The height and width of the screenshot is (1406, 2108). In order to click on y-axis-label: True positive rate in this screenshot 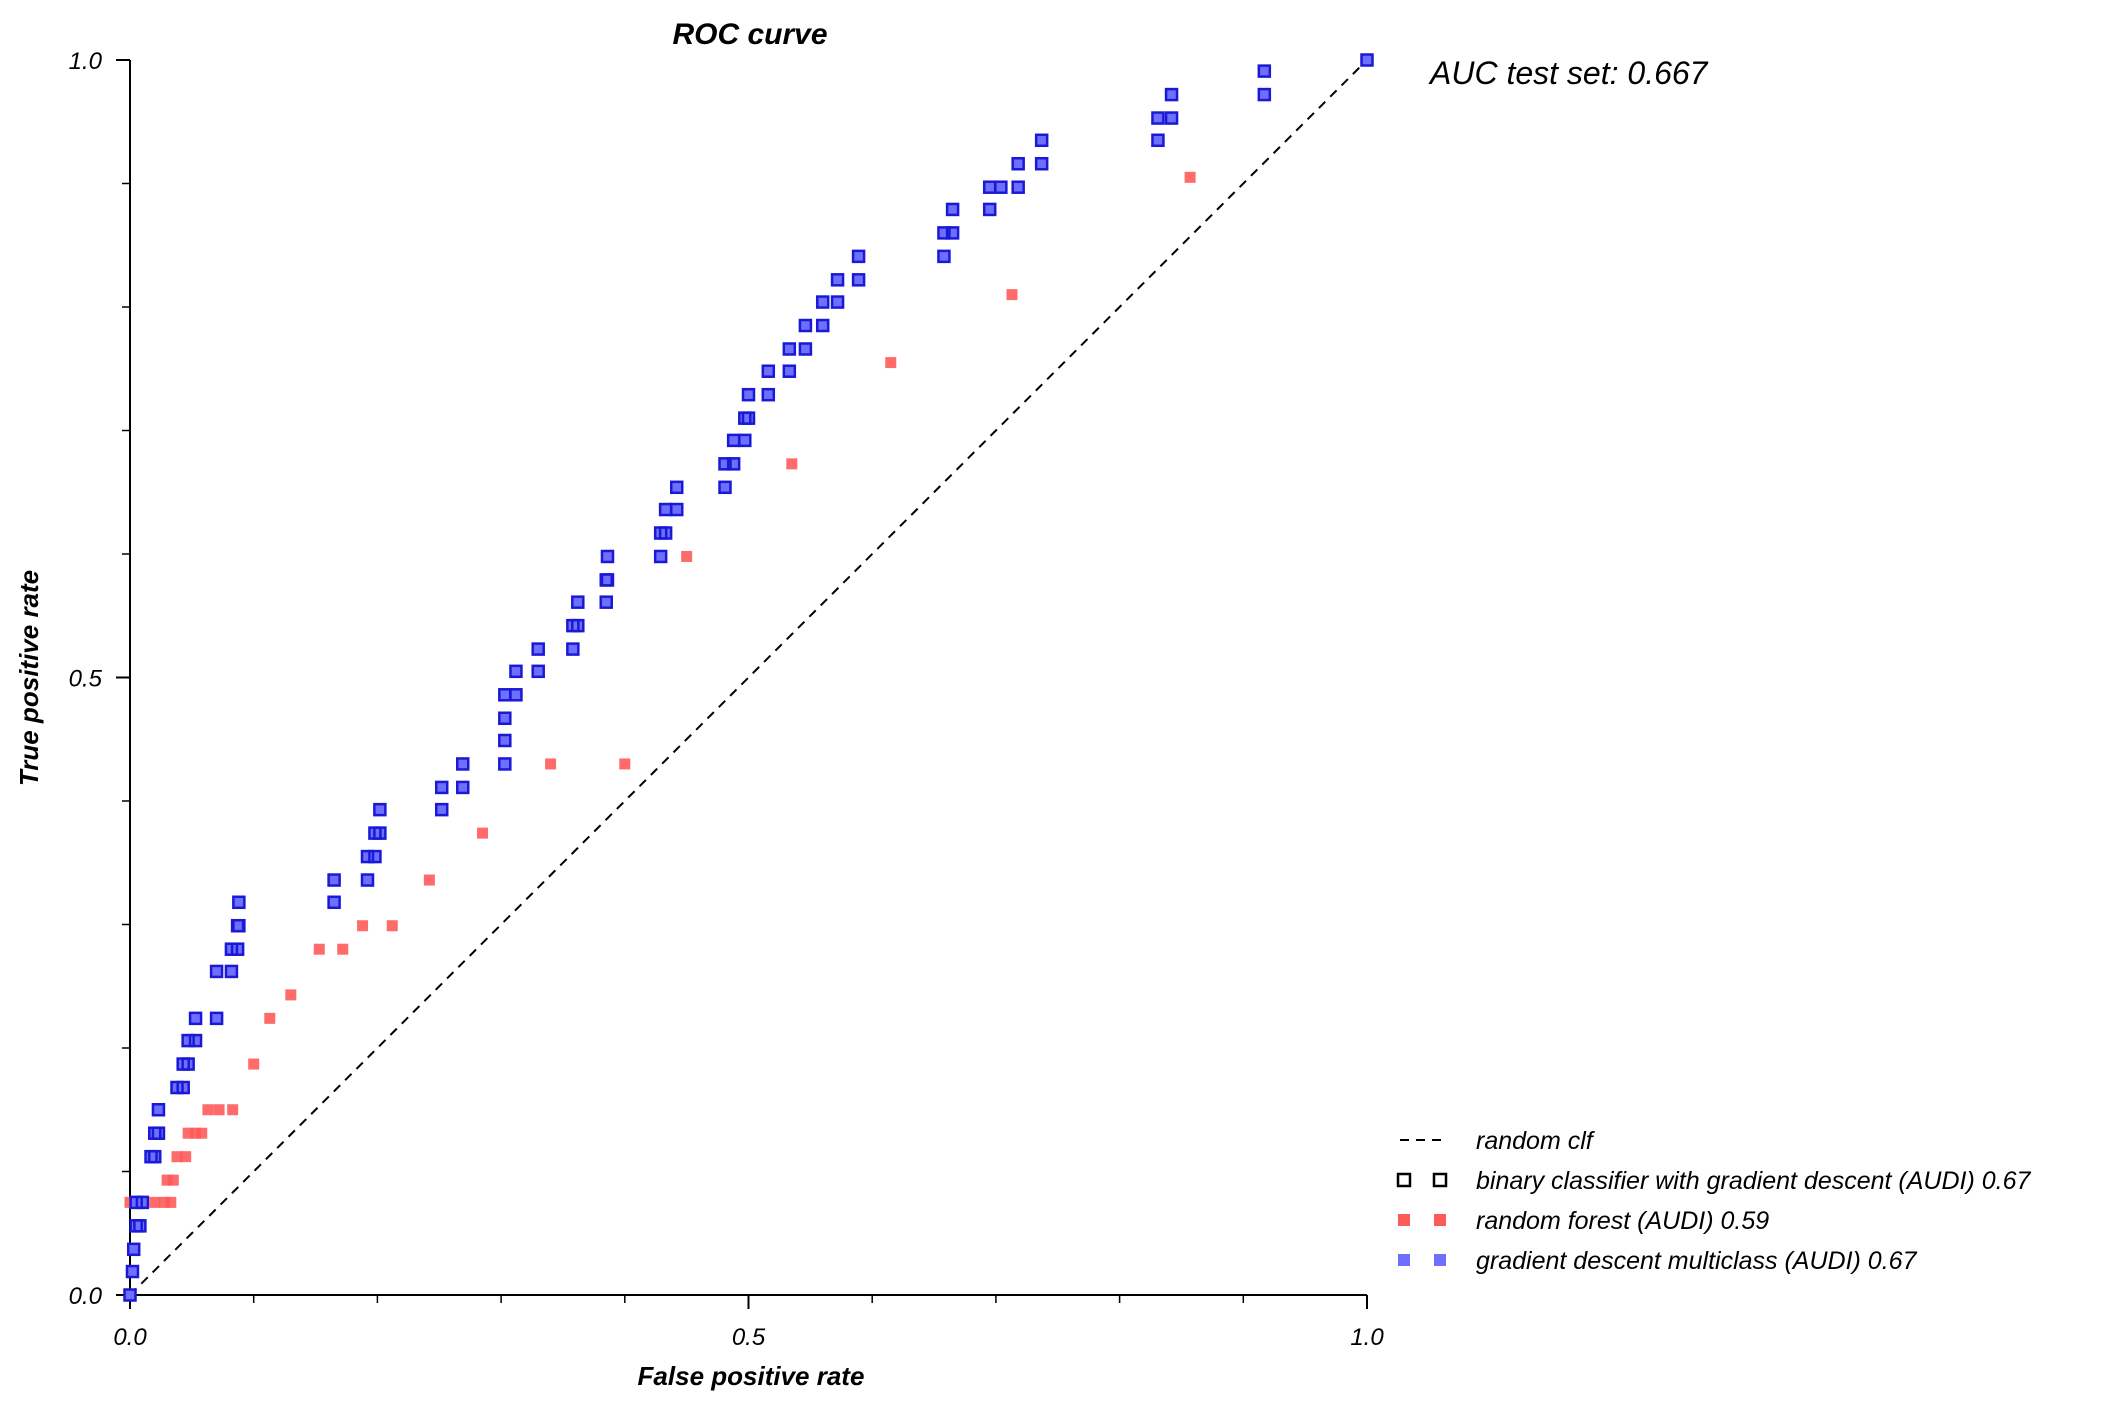, I will do `click(29, 678)`.